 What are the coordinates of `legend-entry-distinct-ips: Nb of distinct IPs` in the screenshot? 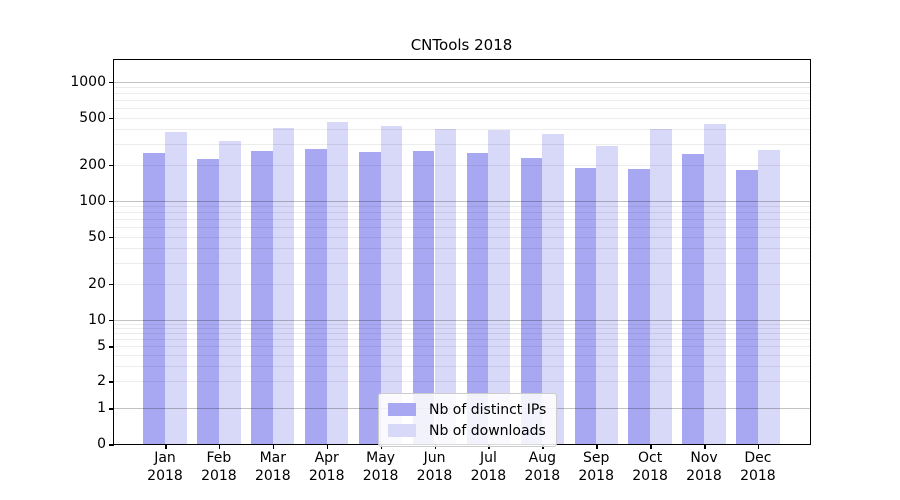 It's located at (467, 409).